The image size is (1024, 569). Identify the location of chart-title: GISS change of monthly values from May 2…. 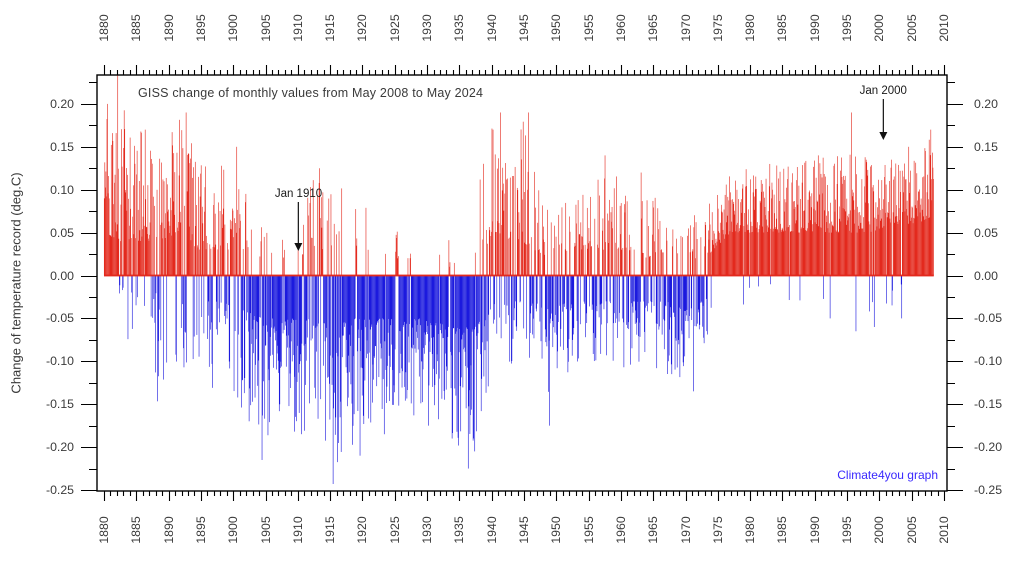
(311, 93).